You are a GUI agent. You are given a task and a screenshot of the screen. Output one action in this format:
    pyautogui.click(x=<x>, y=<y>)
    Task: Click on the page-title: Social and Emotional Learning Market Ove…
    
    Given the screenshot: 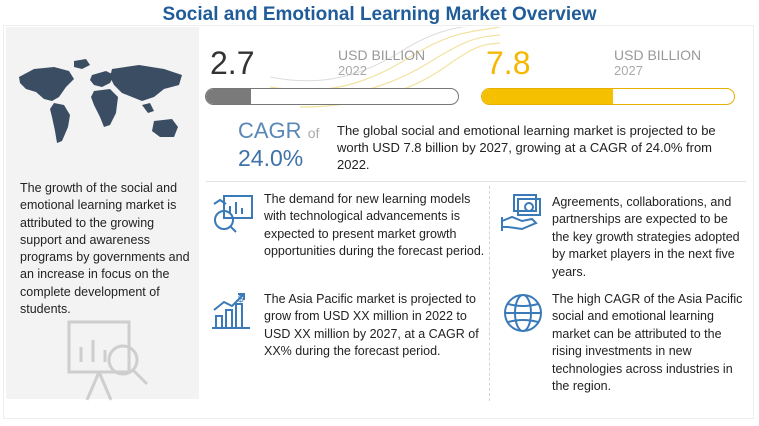 What is the action you would take?
    pyautogui.click(x=379, y=14)
    